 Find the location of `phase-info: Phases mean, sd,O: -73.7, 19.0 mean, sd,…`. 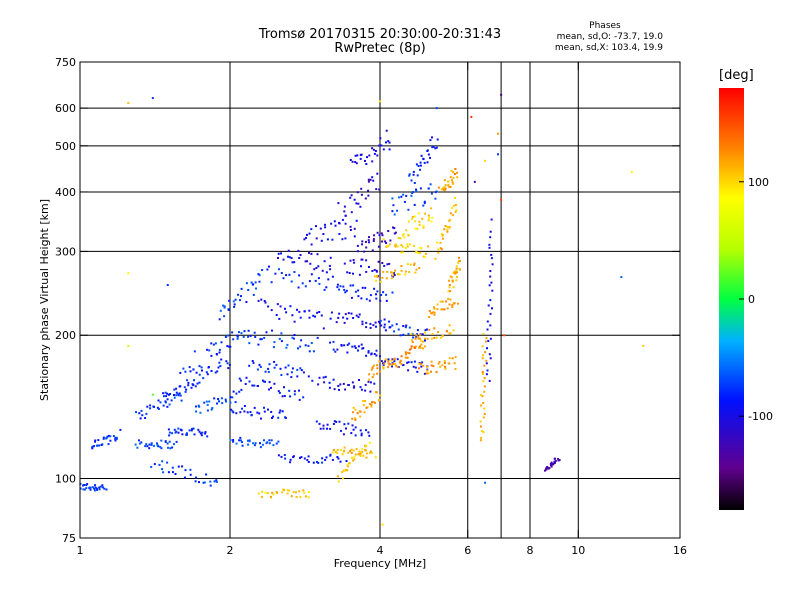

phase-info: Phases mean, sd,O: -73.7, 19.0 mean, sd,… is located at coordinates (609, 37).